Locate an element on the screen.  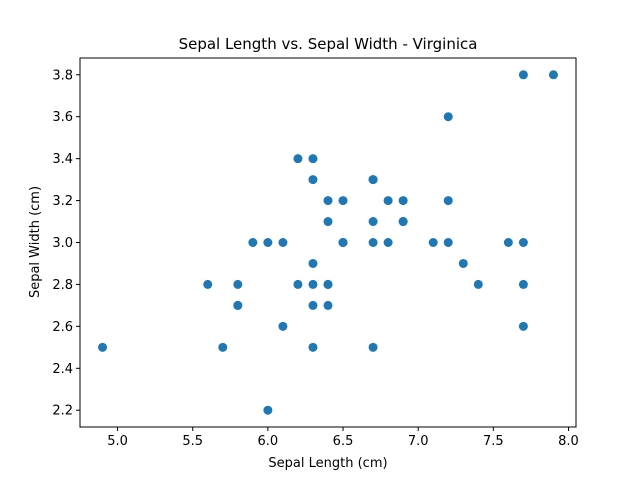
x-axis-ticks: 5.0 5.5 6.0 6.5 7.0 7.5 8.0 is located at coordinates (343, 438).